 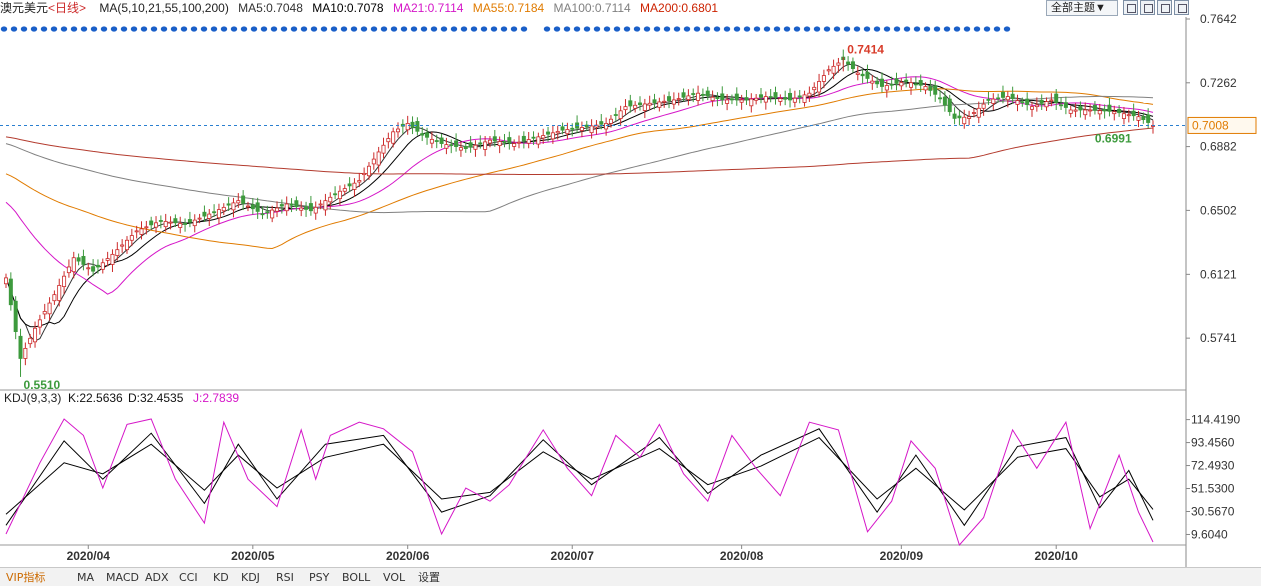 What do you see at coordinates (592, 8) in the screenshot?
I see `ma100-value: MA100:0.7114` at bounding box center [592, 8].